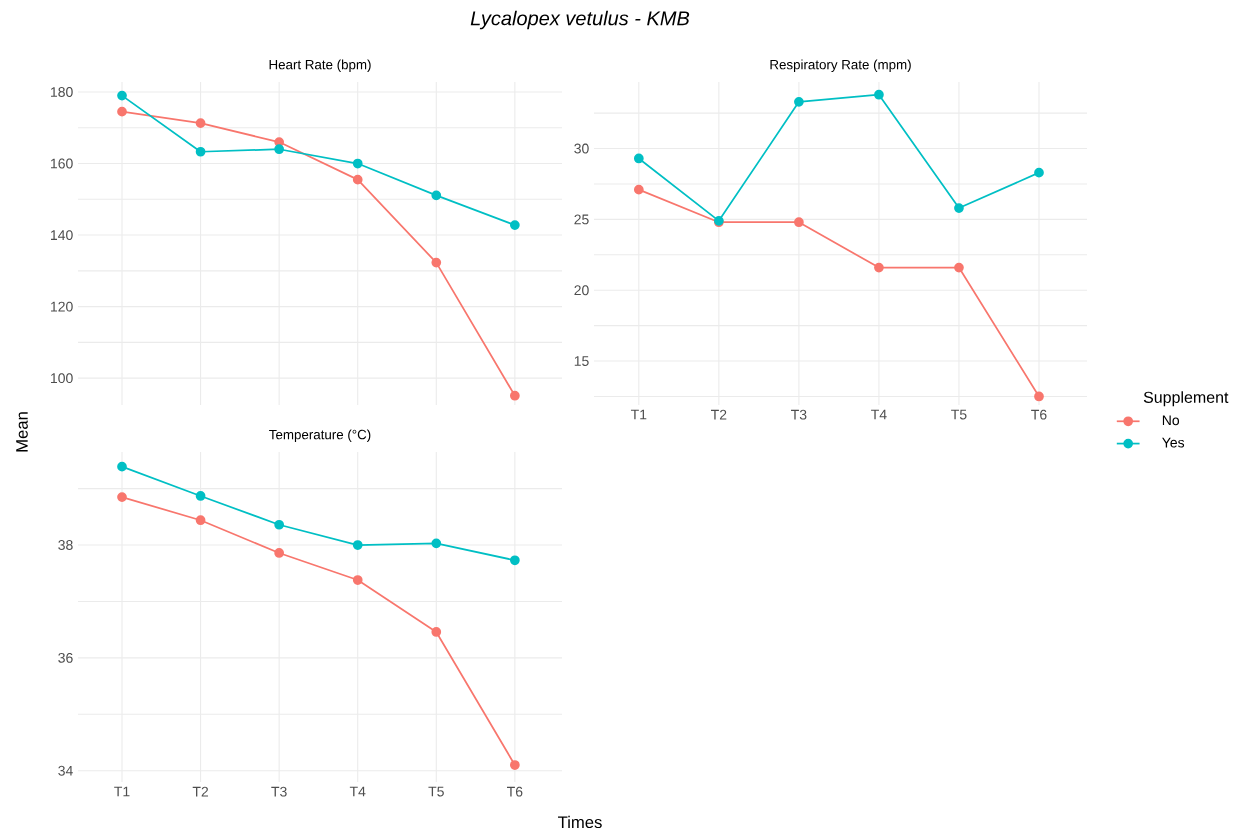 The image size is (1242, 834). I want to click on text: Lycalopex vetulus - KMB, so click(580, 20).